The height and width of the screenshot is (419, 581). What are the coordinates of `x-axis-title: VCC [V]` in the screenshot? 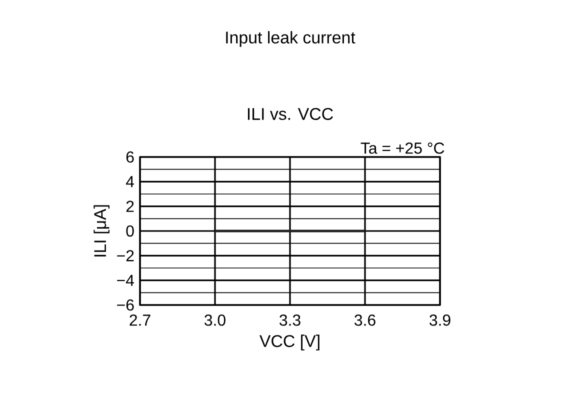 It's located at (289, 342).